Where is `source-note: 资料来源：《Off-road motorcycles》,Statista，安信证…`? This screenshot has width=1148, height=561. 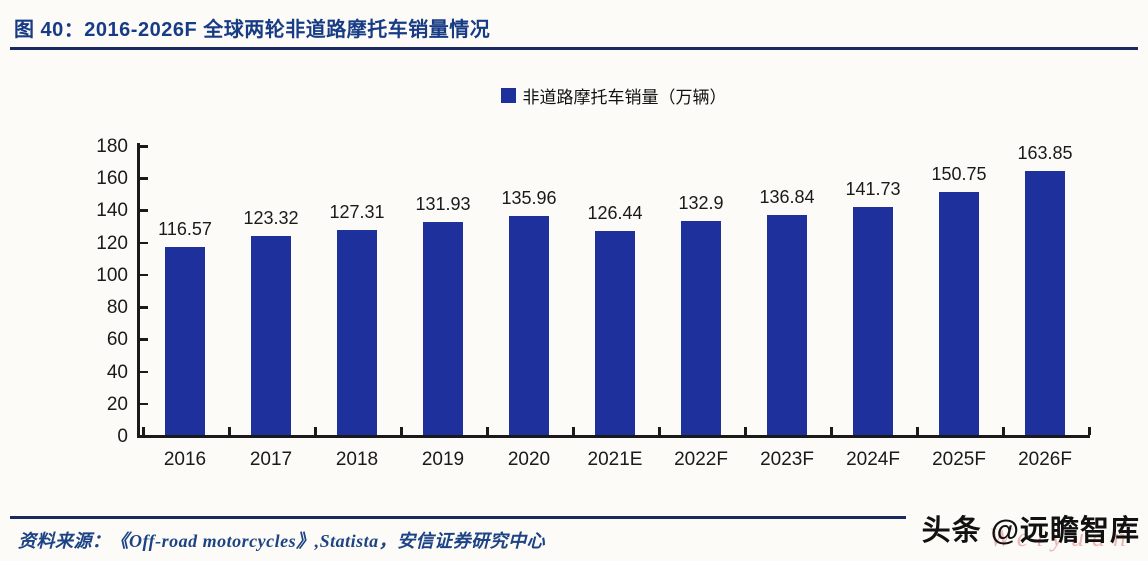 source-note: 资料来源：《Off-road motorcycles》,Statista，安信证… is located at coordinates (282, 541).